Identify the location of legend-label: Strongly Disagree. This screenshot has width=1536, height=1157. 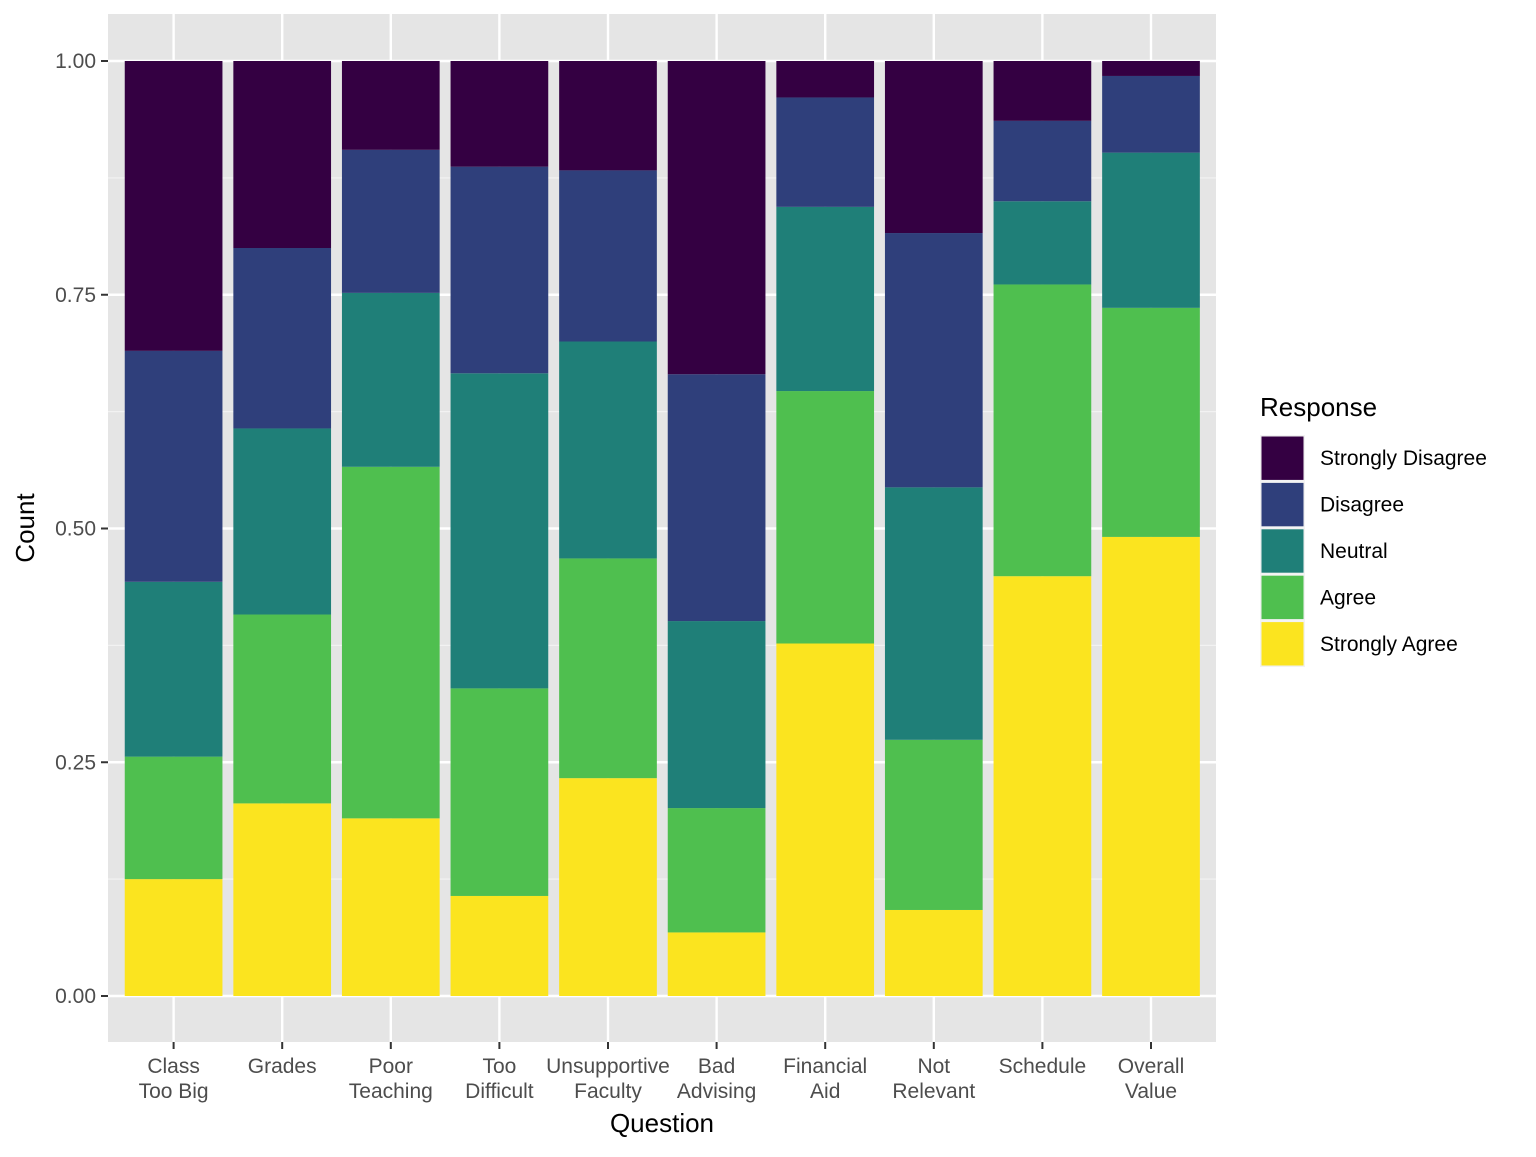
(1403, 458).